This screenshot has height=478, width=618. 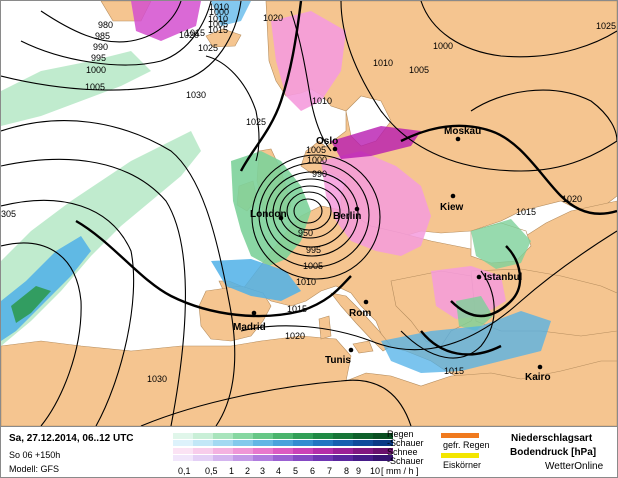 What do you see at coordinates (283, 436) in the screenshot?
I see `rain-swatch-row` at bounding box center [283, 436].